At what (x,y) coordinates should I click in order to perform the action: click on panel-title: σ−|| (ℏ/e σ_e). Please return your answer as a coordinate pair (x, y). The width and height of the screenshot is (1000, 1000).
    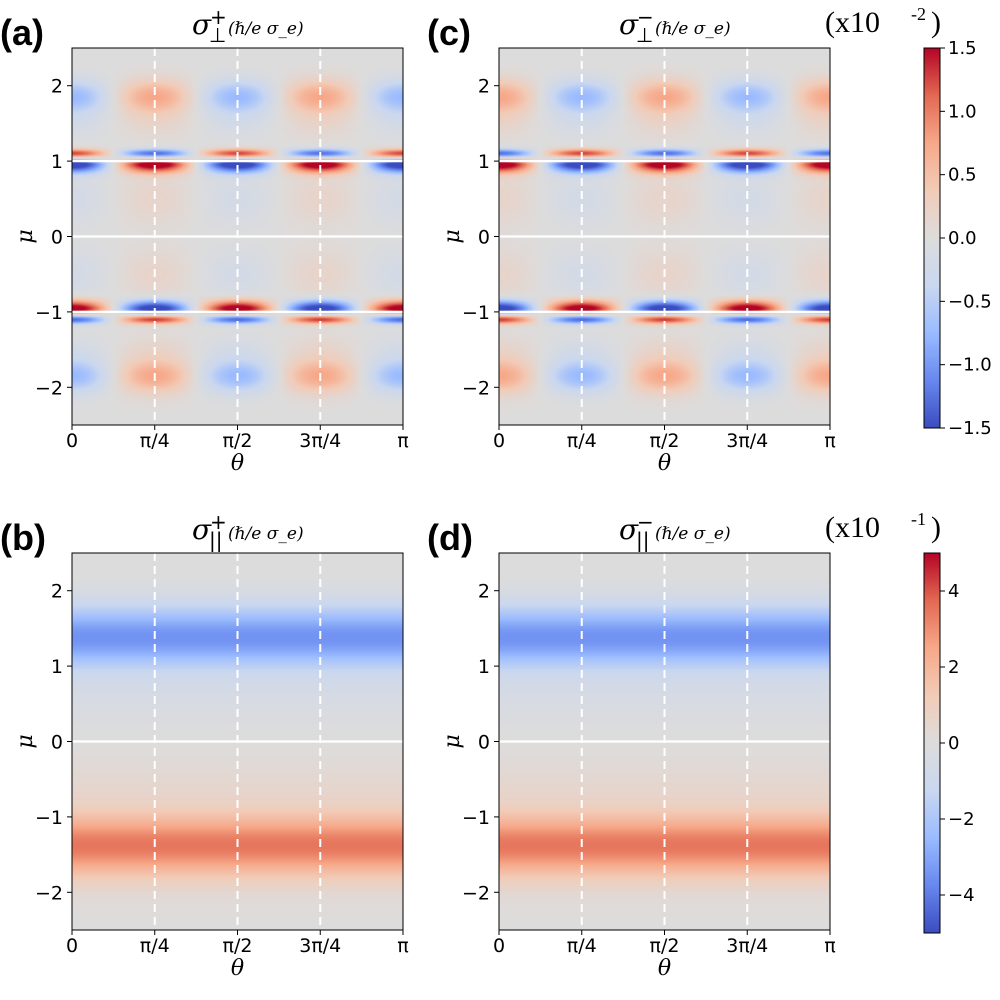
    Looking at the image, I should click on (675, 531).